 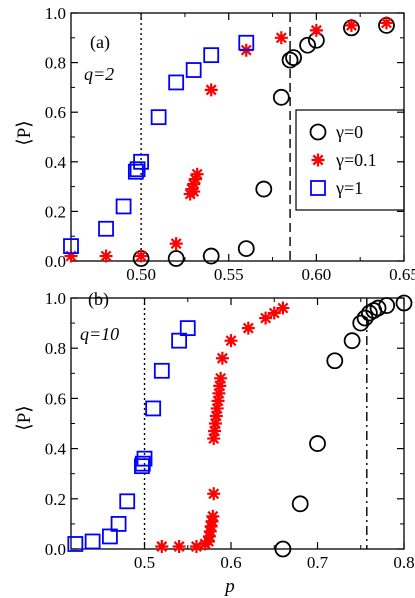 What do you see at coordinates (229, 274) in the screenshot?
I see `panel-a-x-tick-label: 0.55` at bounding box center [229, 274].